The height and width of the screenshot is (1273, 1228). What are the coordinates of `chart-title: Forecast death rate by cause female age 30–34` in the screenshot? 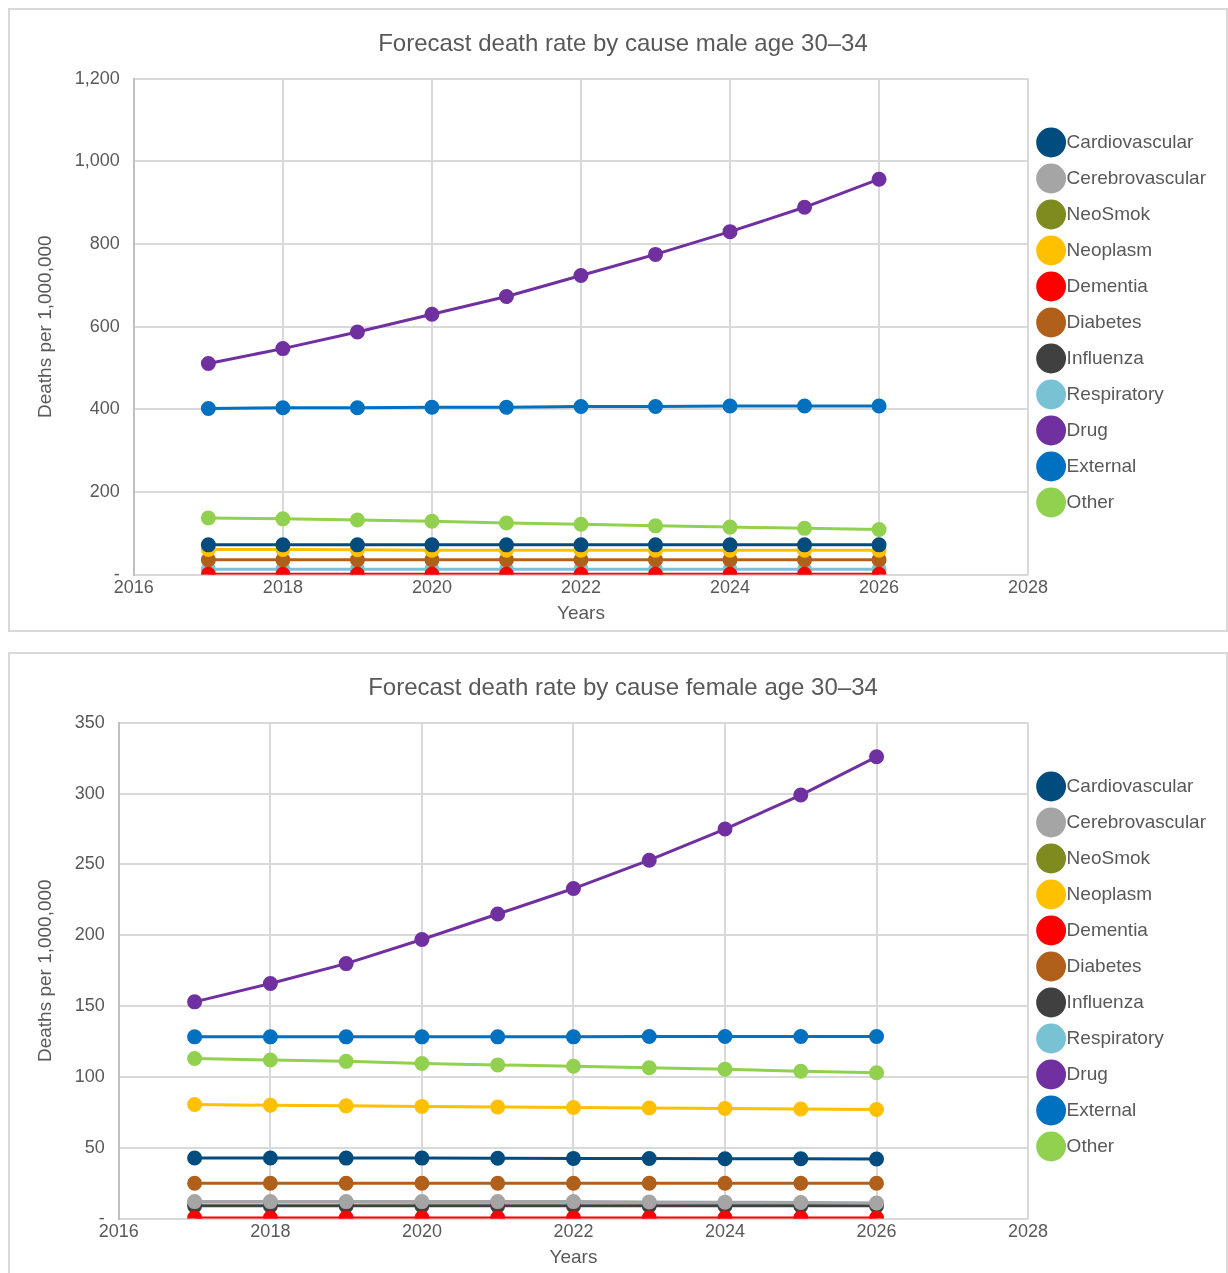 It's located at (623, 687).